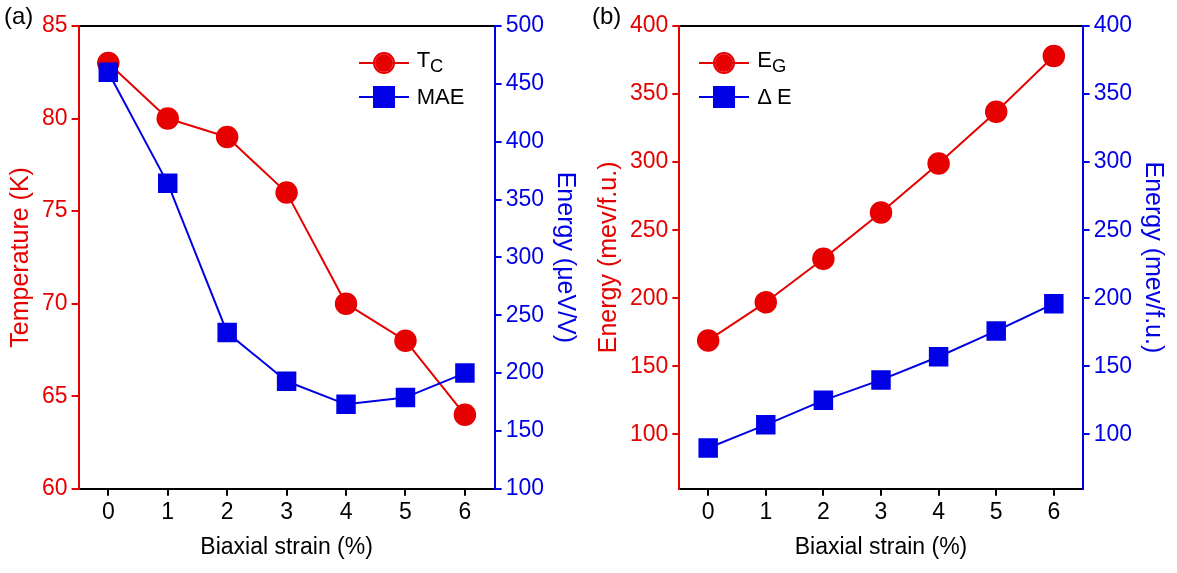 This screenshot has height=573, width=1177. I want to click on y-tick-label: 80, so click(54, 116).